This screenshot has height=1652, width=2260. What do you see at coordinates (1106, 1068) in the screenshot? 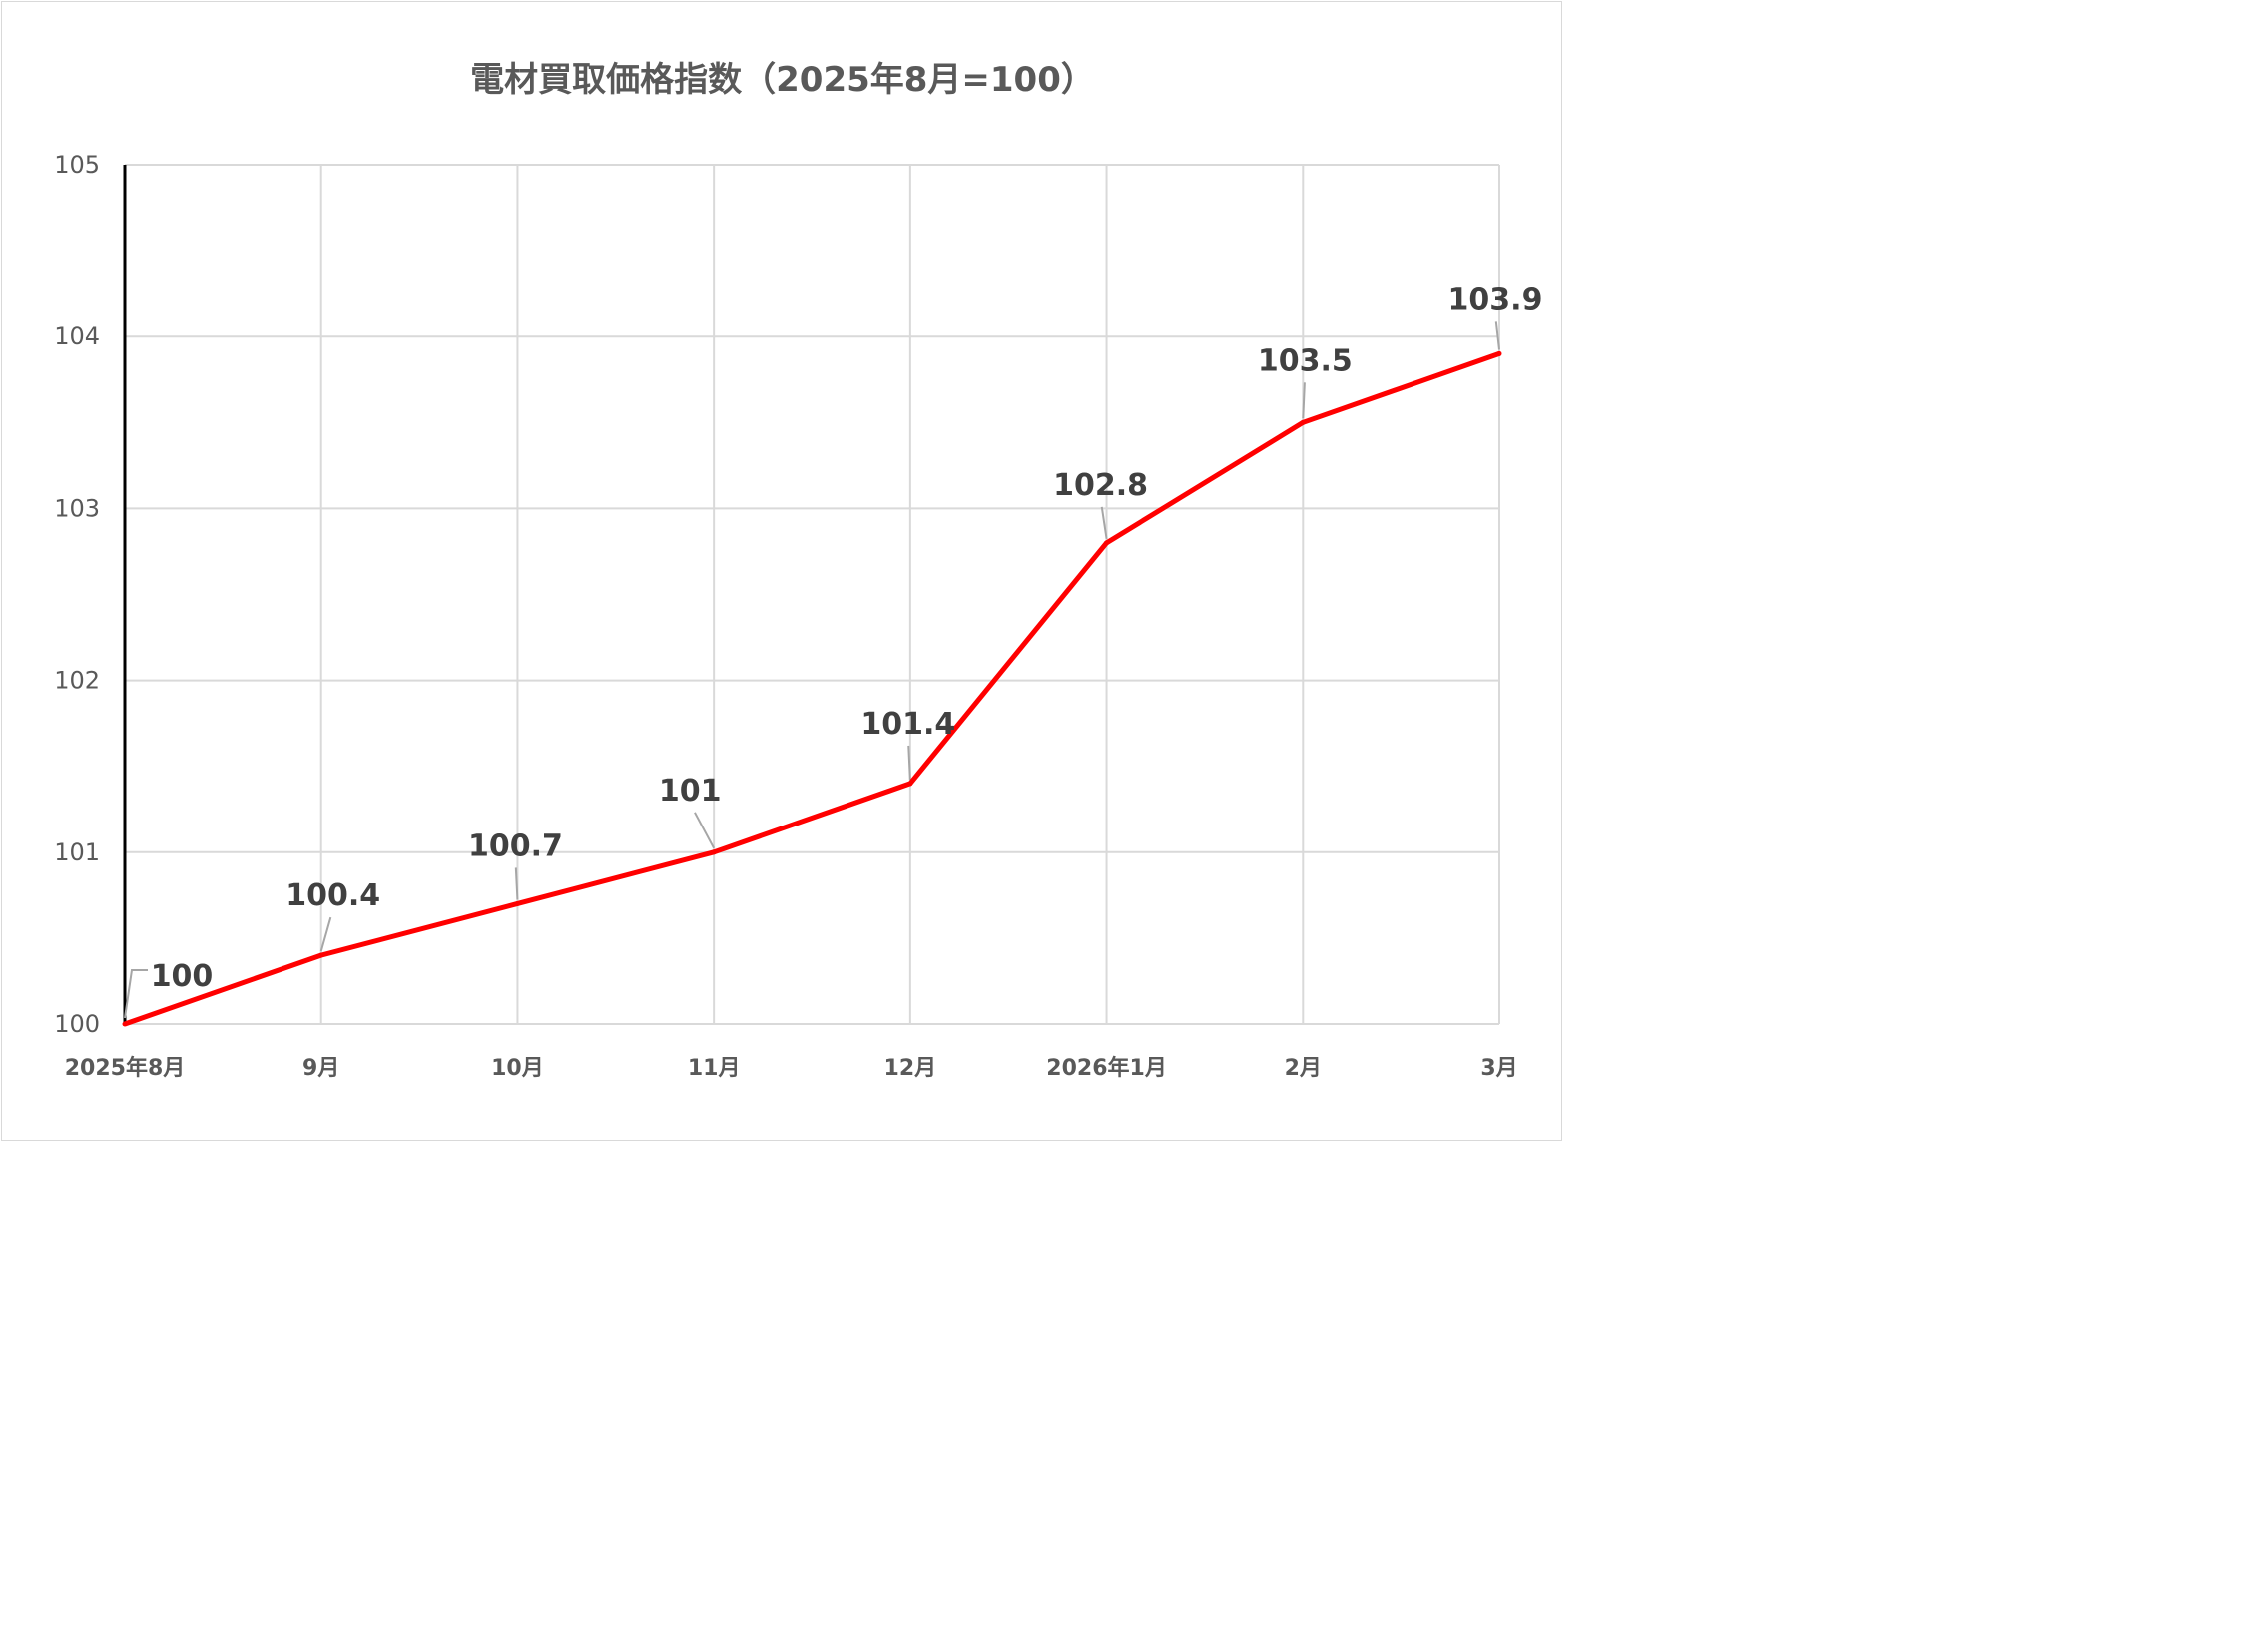
I see `x-tick-label: 2026年1月` at bounding box center [1106, 1068].